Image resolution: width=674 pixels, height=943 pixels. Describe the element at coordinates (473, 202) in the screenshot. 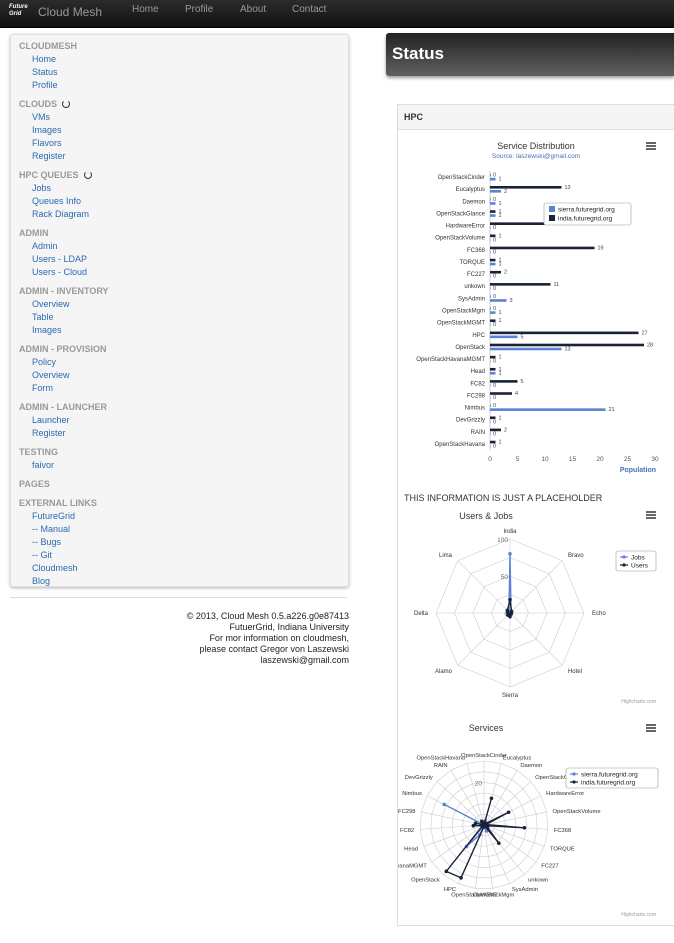

I see `category-label: Daemon` at that location.